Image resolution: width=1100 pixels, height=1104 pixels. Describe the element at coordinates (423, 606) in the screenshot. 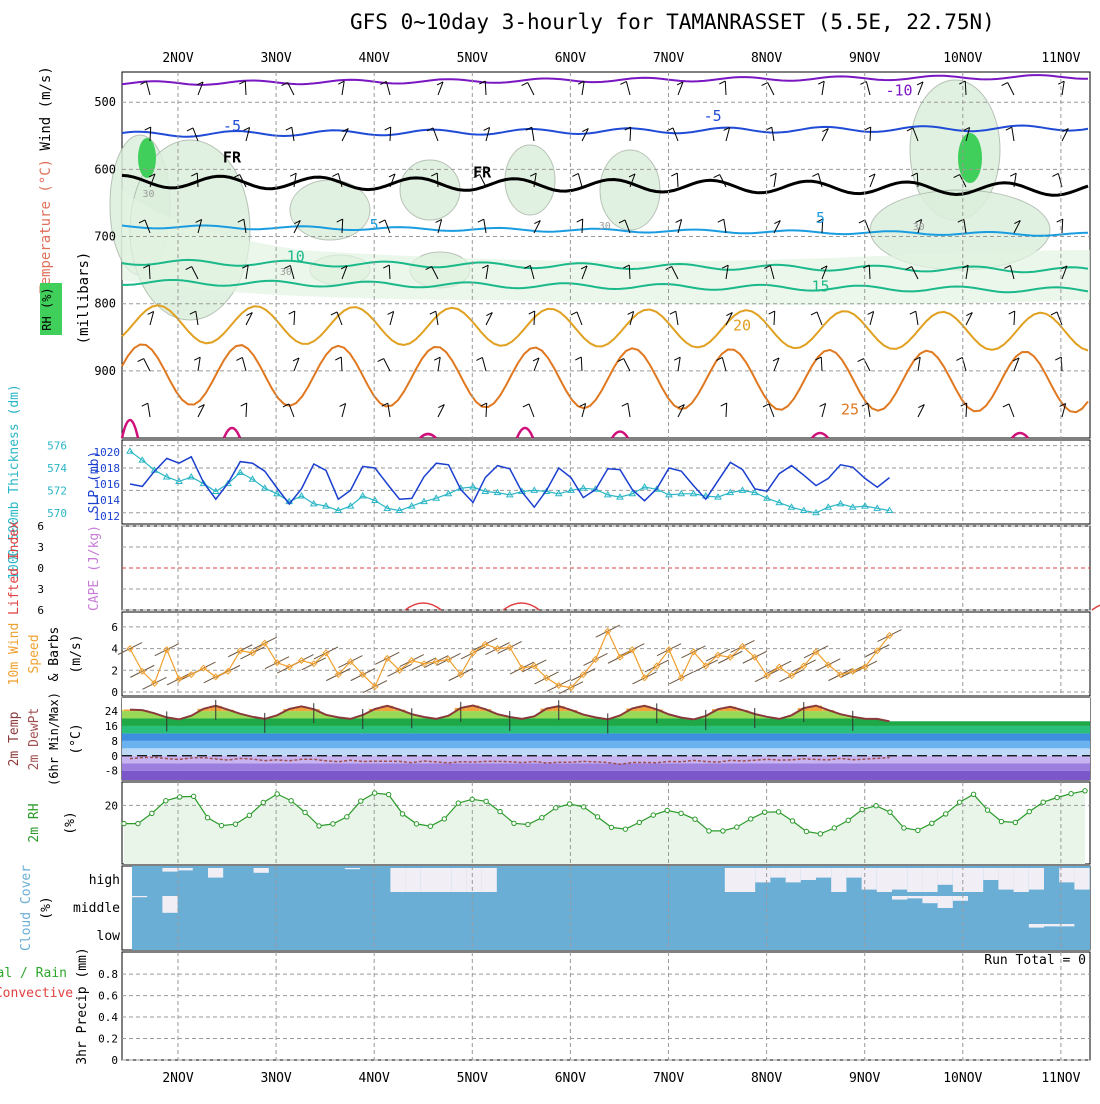

I see `lifted-index-bump` at that location.